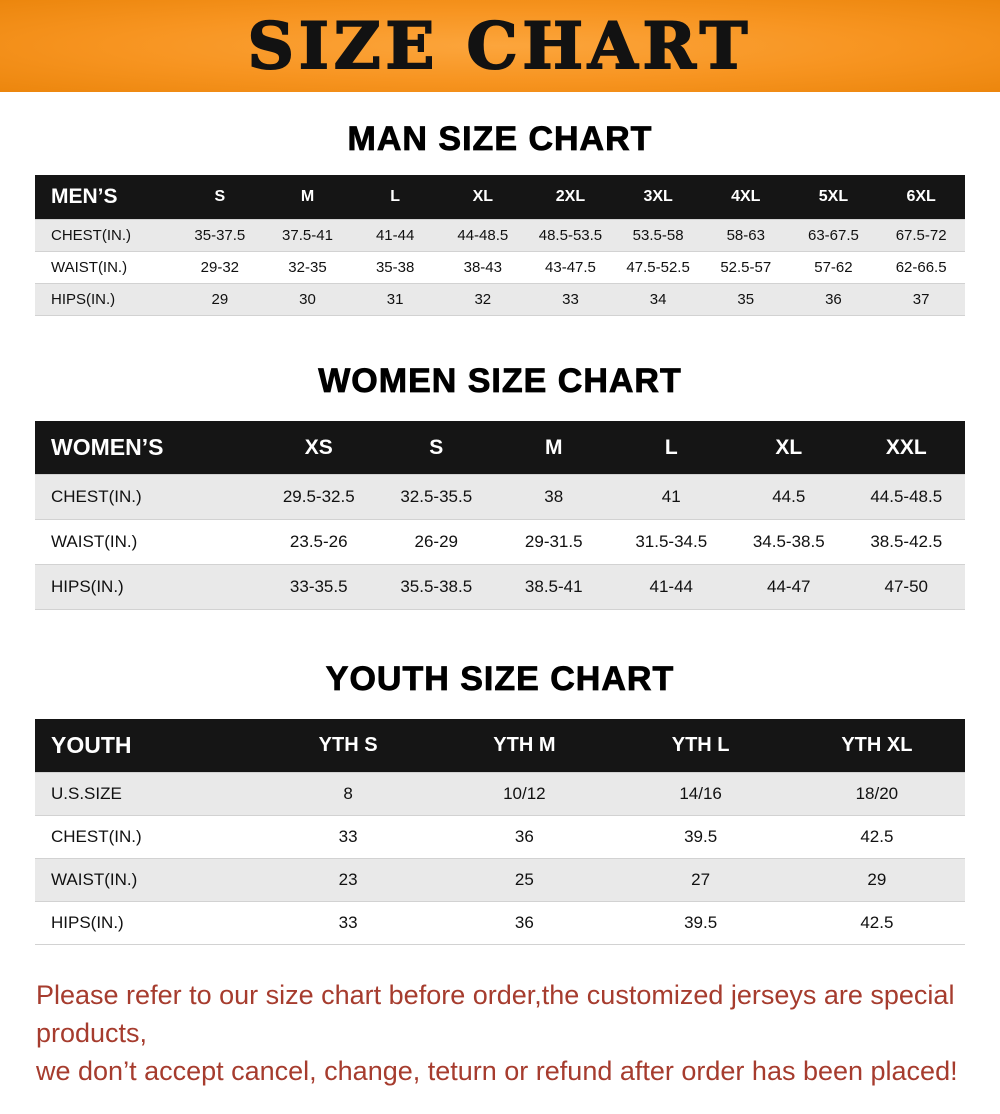 The image size is (1000, 1114). Describe the element at coordinates (921, 197) in the screenshot. I see `size-header-cell: 6XL` at that location.